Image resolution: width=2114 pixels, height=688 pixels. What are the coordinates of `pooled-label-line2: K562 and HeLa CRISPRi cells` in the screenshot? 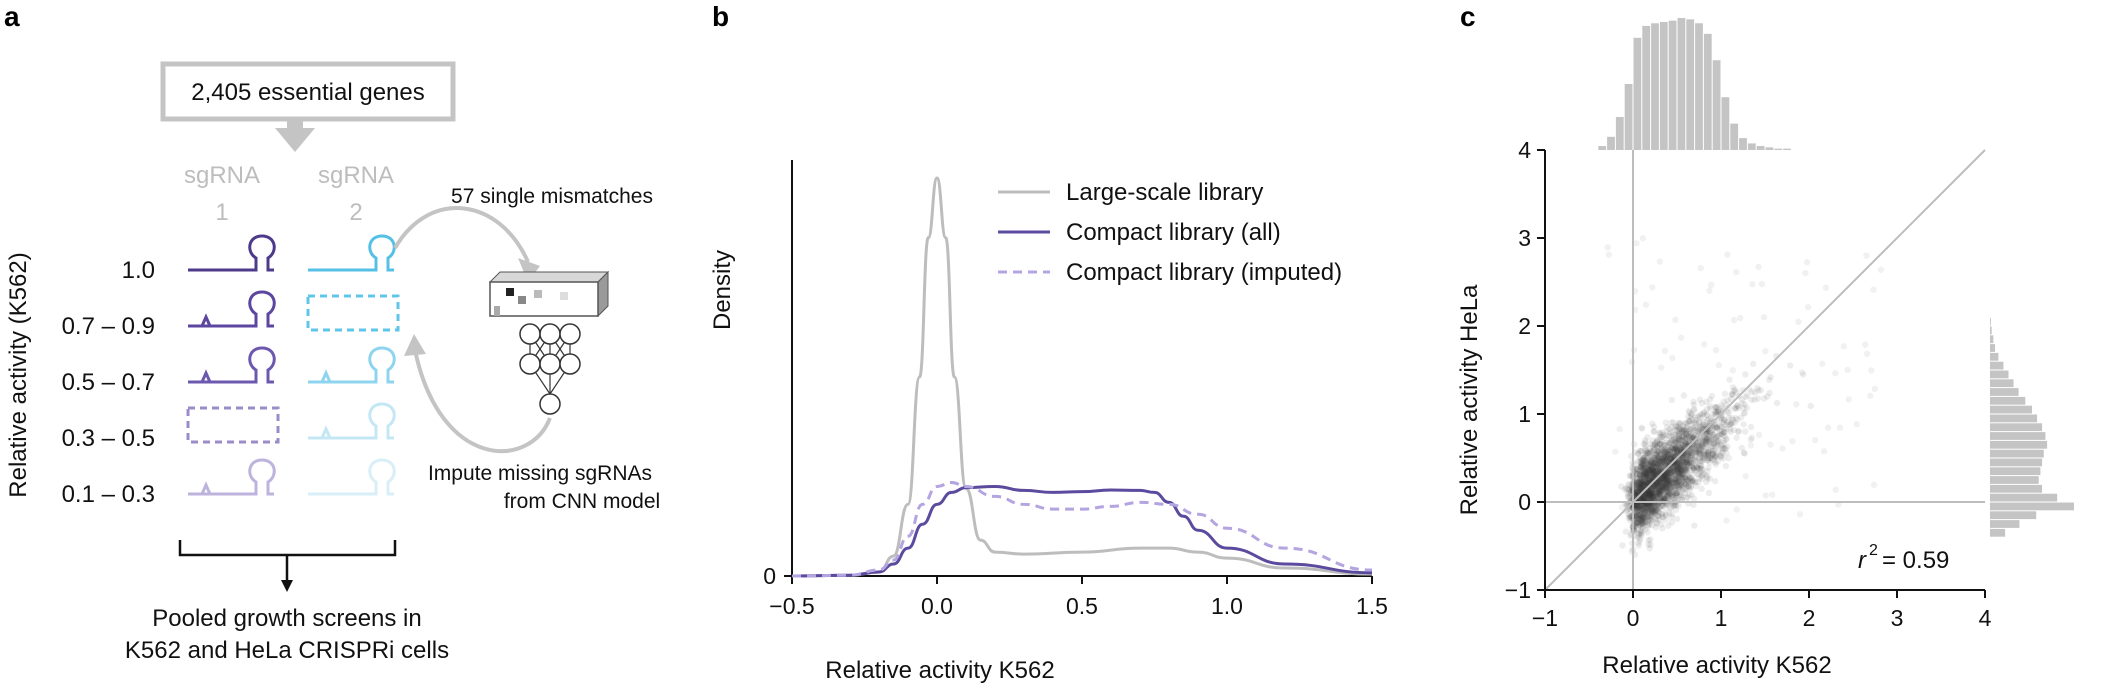 It's located at (287, 650).